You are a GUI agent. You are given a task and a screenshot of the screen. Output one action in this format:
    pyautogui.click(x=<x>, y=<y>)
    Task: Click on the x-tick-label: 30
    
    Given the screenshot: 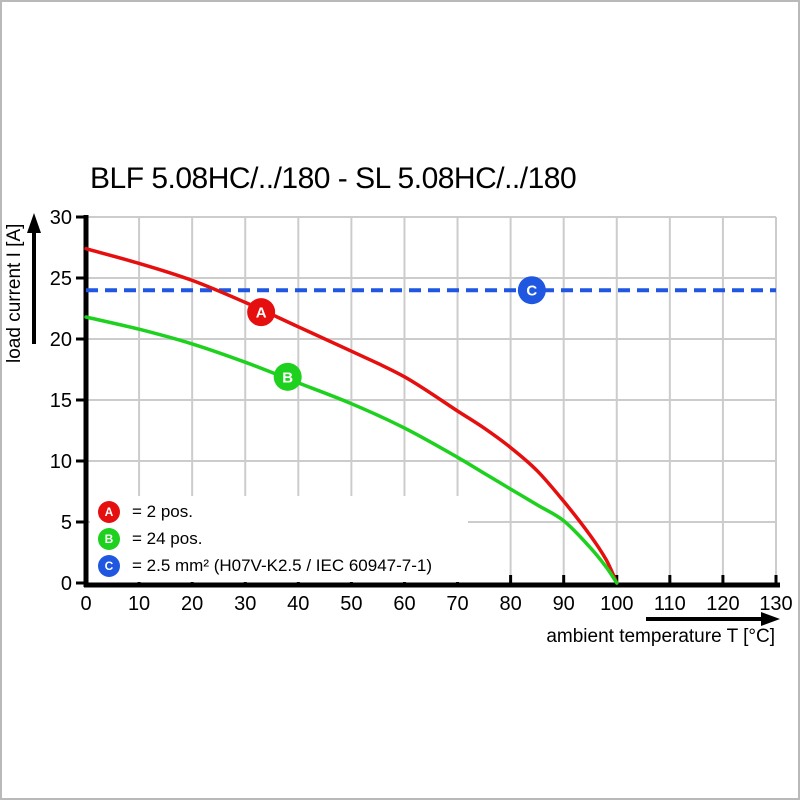 What is the action you would take?
    pyautogui.click(x=245, y=604)
    